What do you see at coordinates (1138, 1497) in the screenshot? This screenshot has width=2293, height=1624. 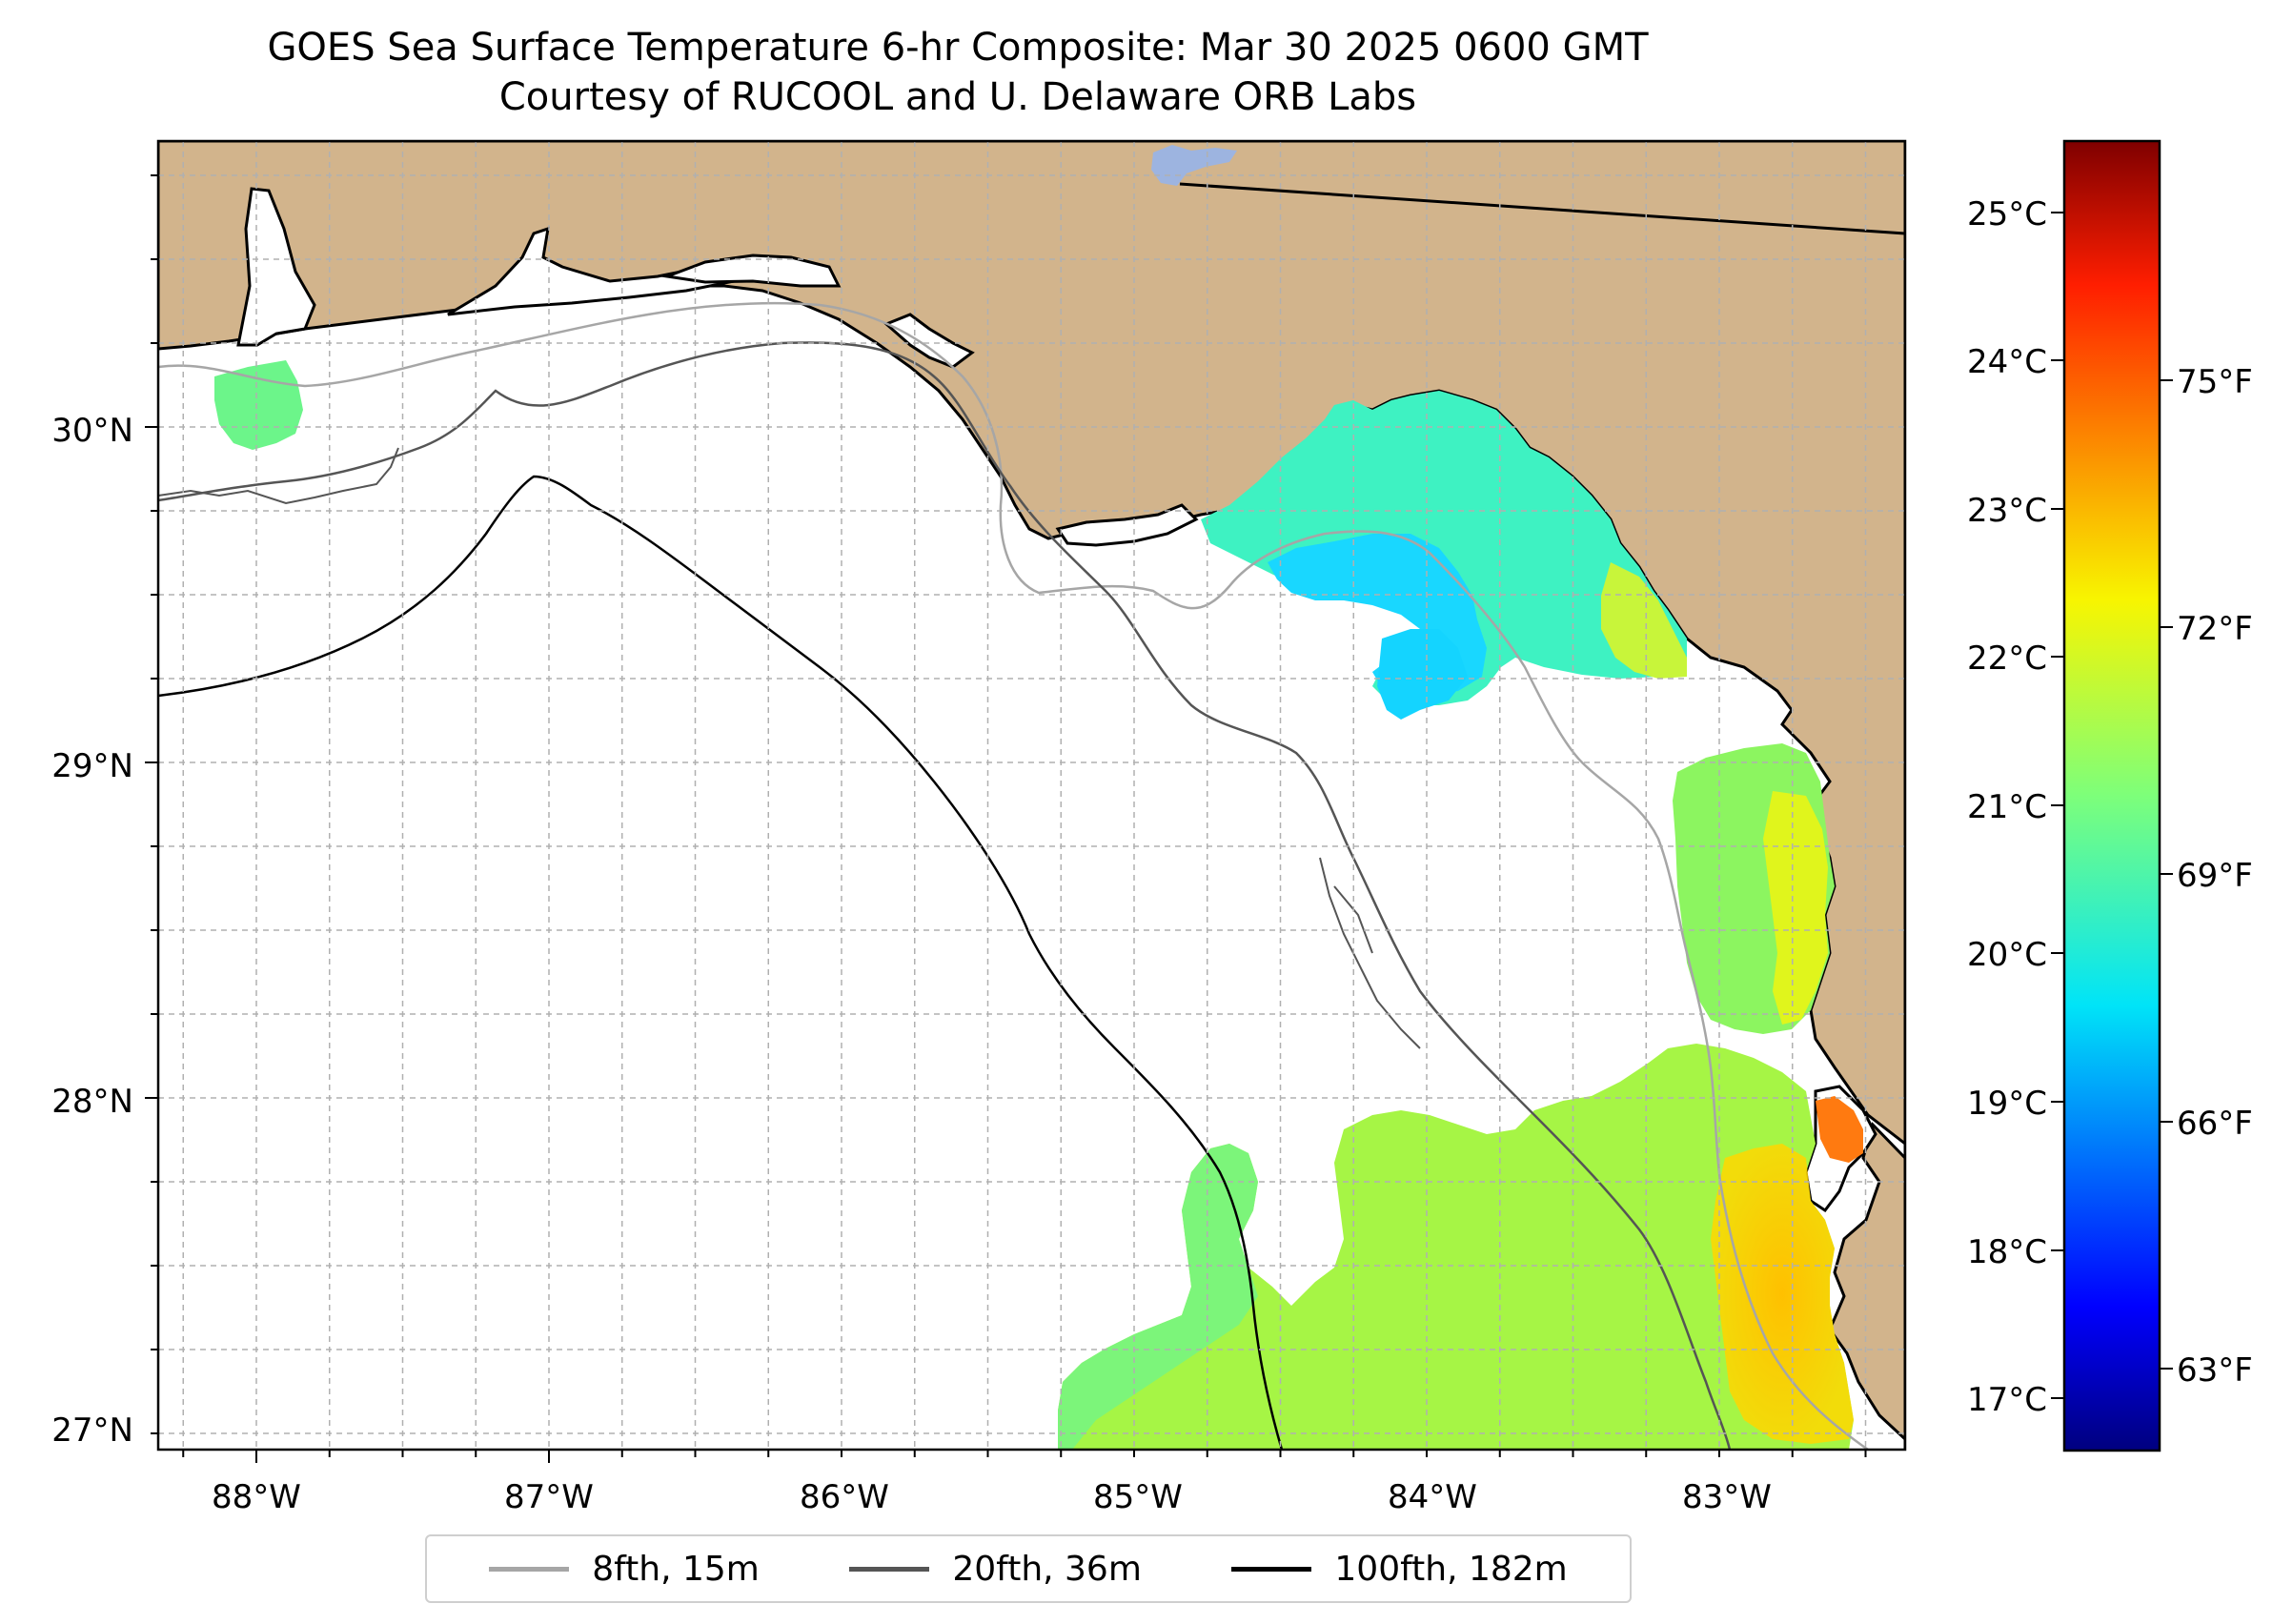 I see `lon-tick-label: 85°W` at bounding box center [1138, 1497].